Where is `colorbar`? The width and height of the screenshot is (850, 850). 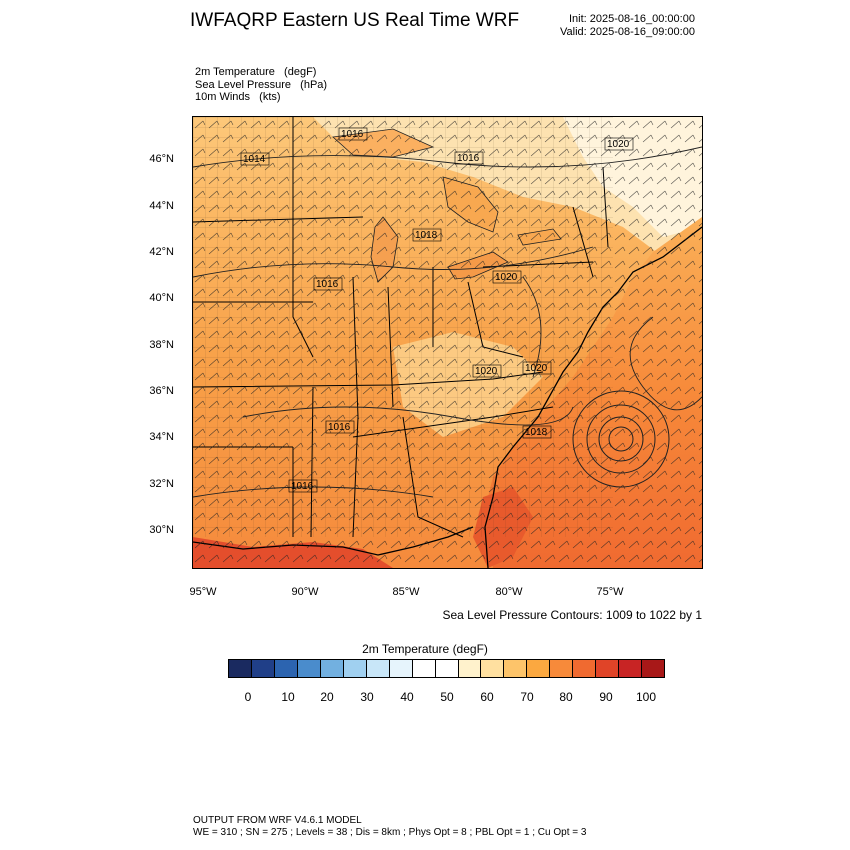
colorbar is located at coordinates (446, 668).